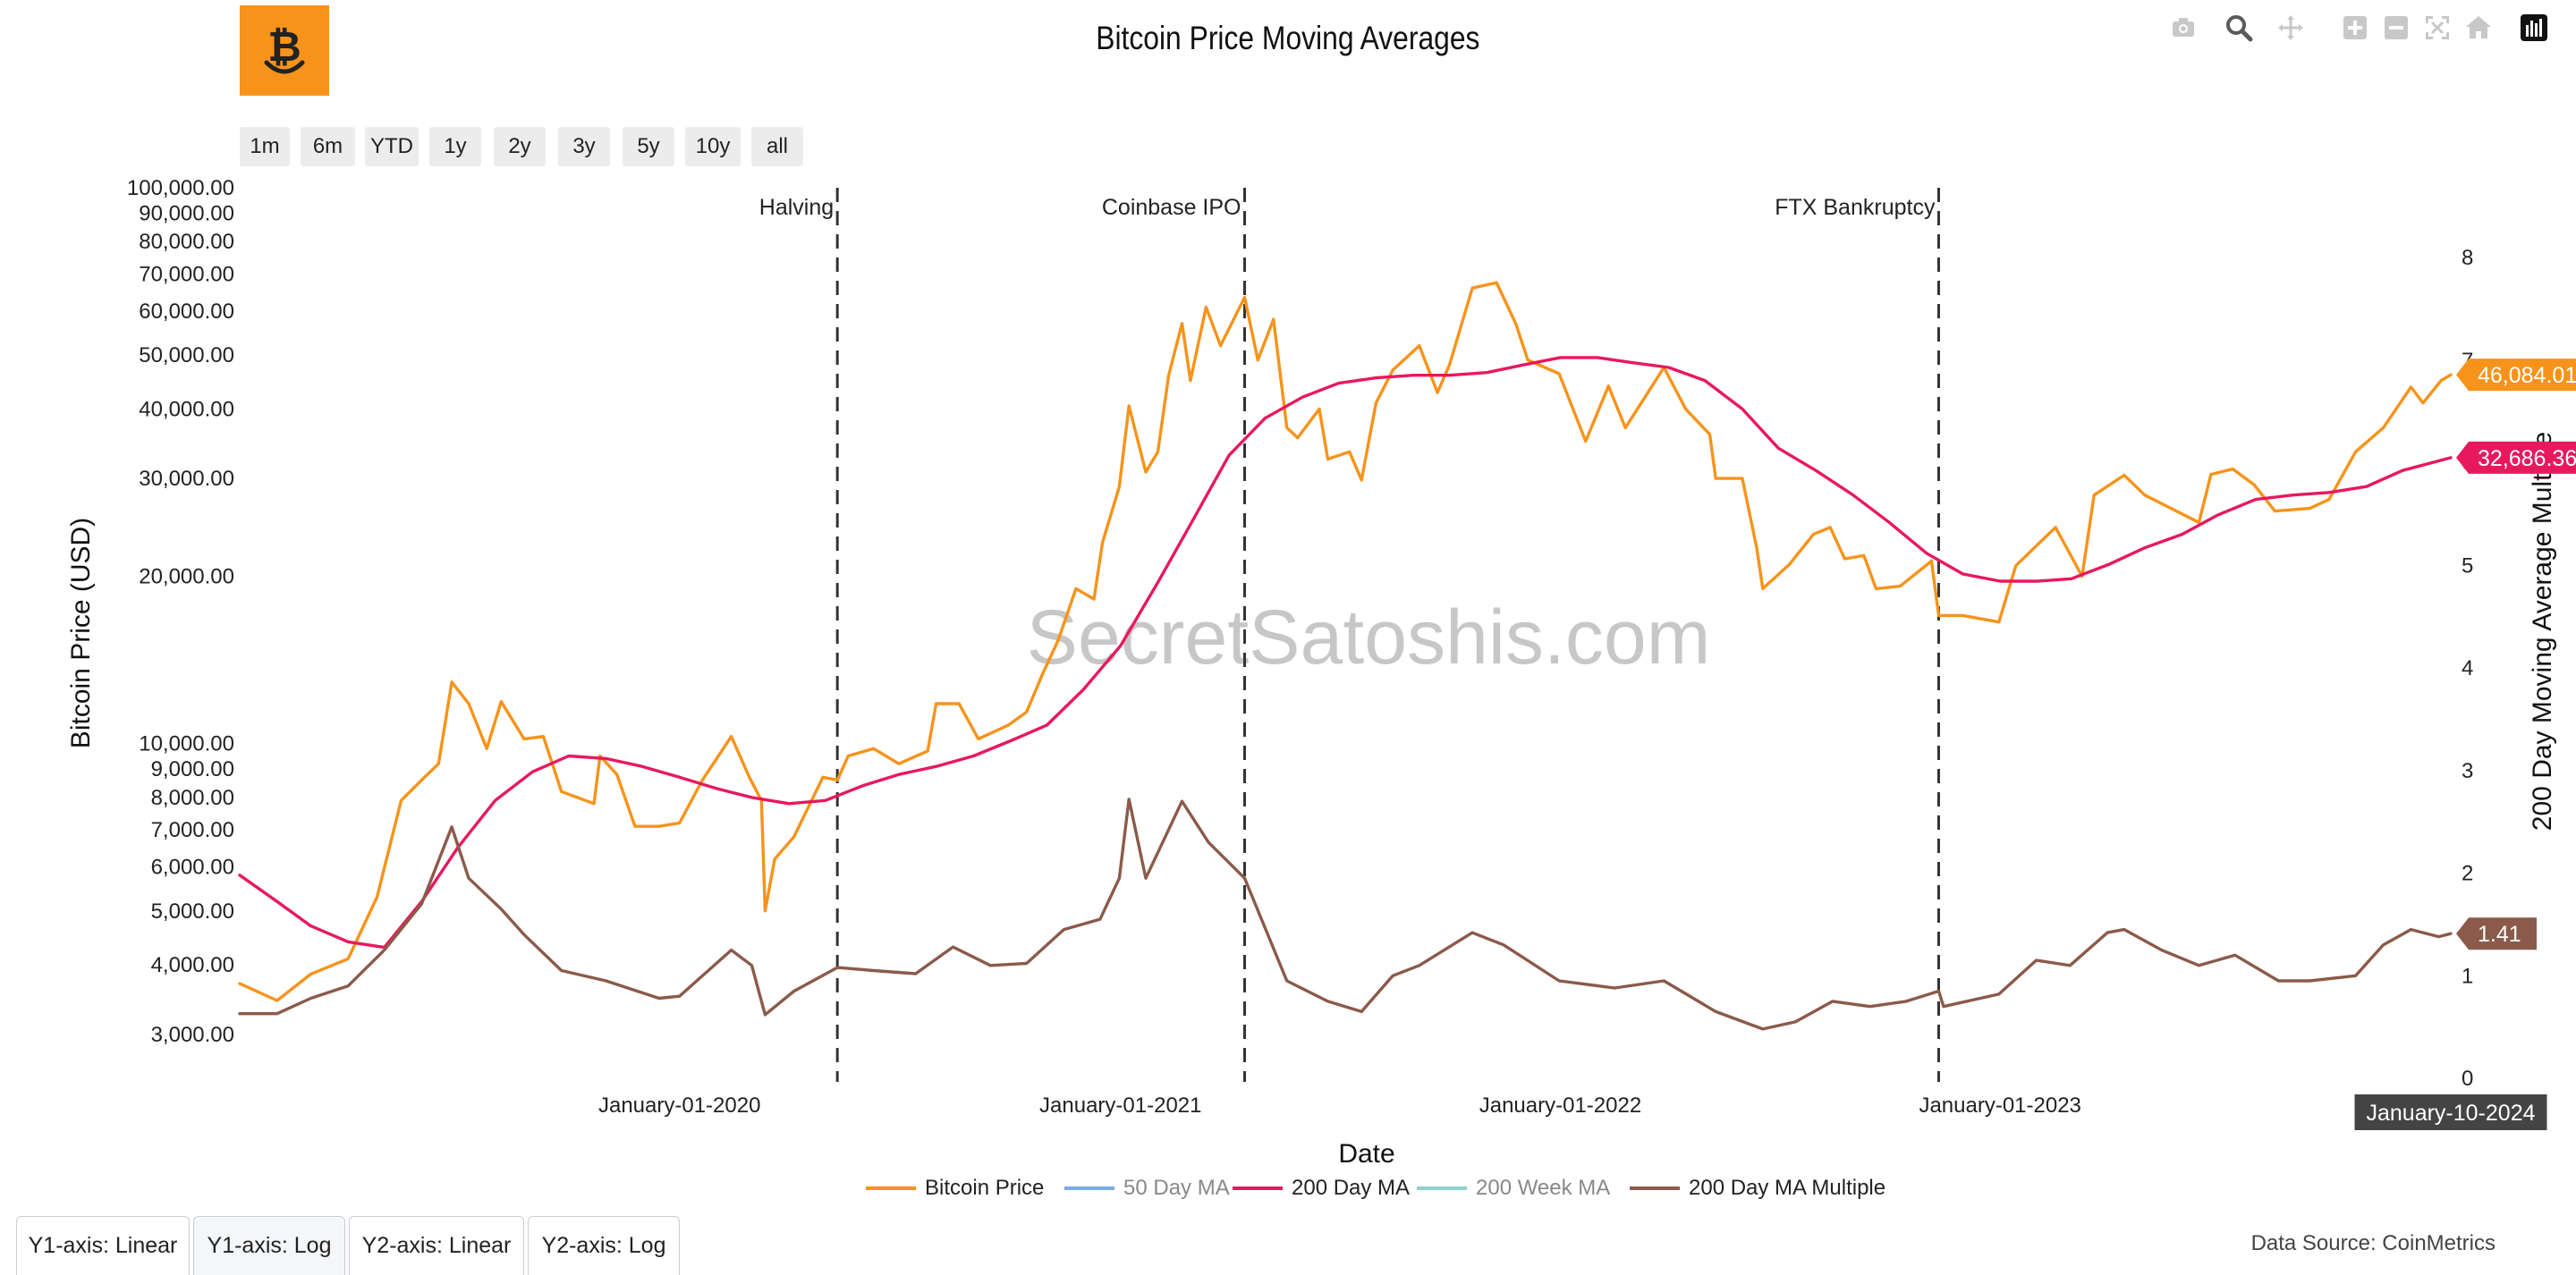 The height and width of the screenshot is (1275, 2576). Describe the element at coordinates (1288, 38) in the screenshot. I see `chart-title: Bitcoin Price Moving Averages` at that location.